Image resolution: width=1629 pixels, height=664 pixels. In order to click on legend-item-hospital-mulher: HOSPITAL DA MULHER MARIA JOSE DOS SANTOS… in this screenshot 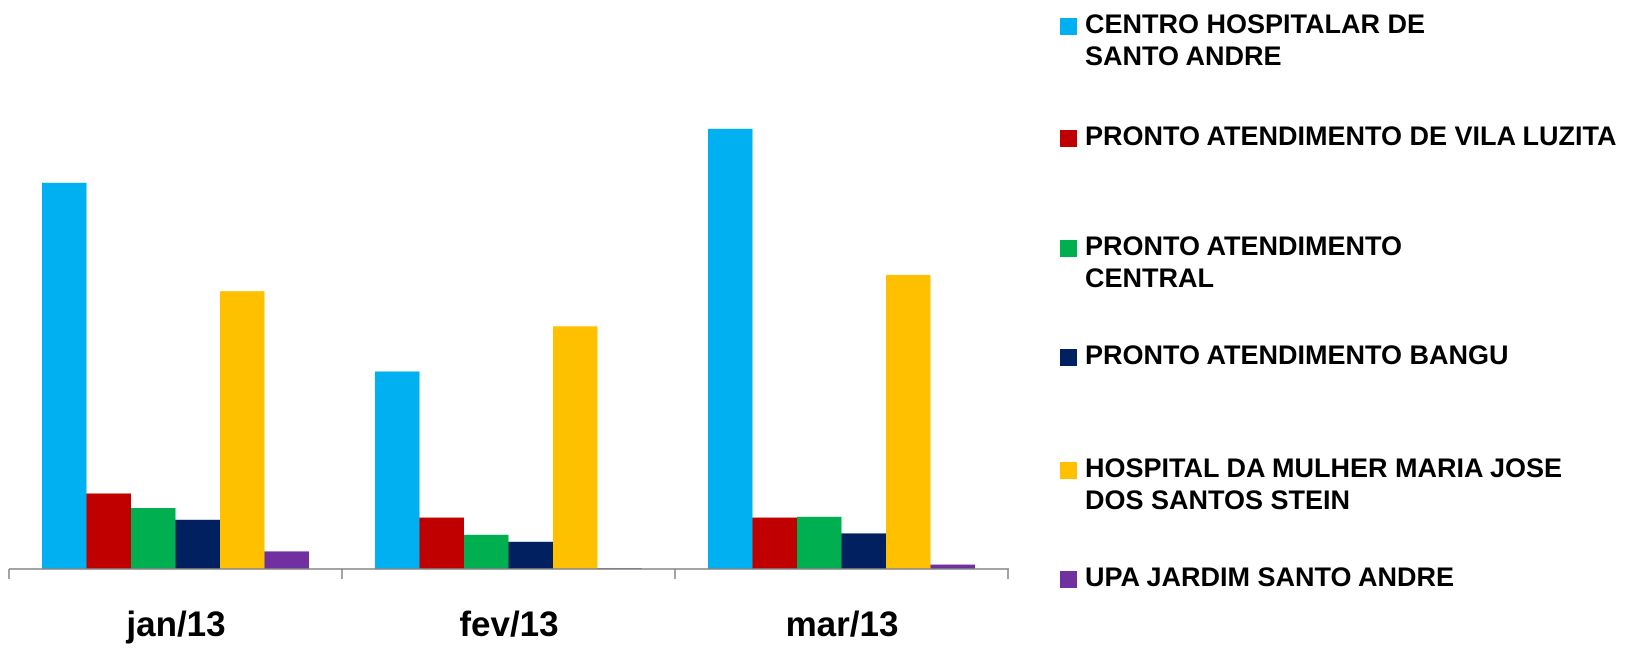, I will do `click(1312, 484)`.